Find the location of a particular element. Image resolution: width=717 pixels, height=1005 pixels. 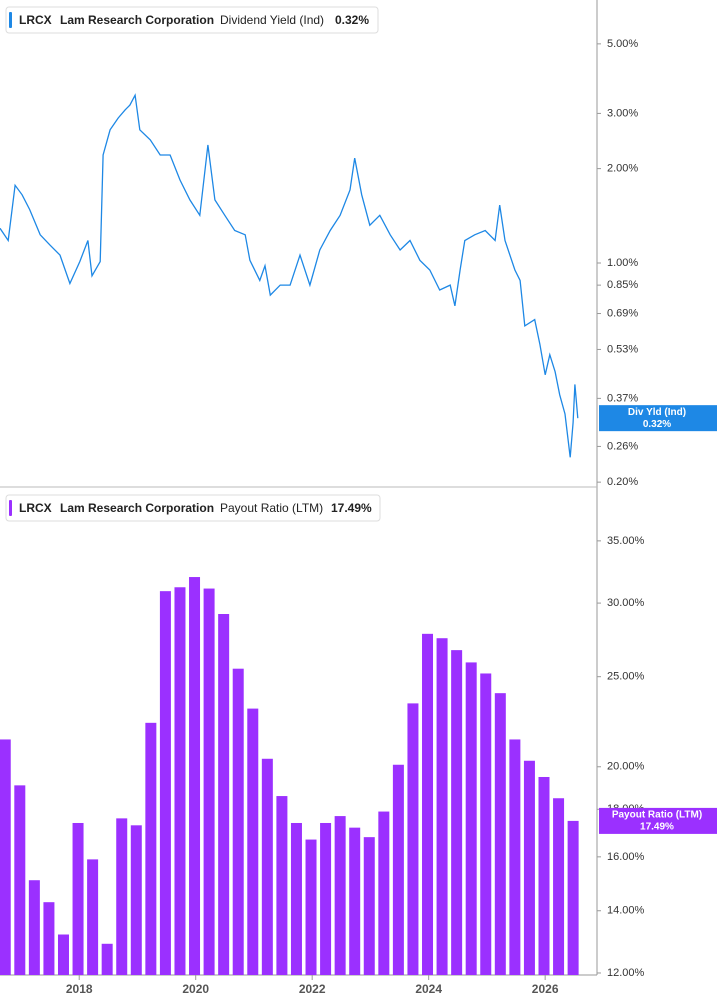

x-tick-label: 2024 is located at coordinates (428, 989).